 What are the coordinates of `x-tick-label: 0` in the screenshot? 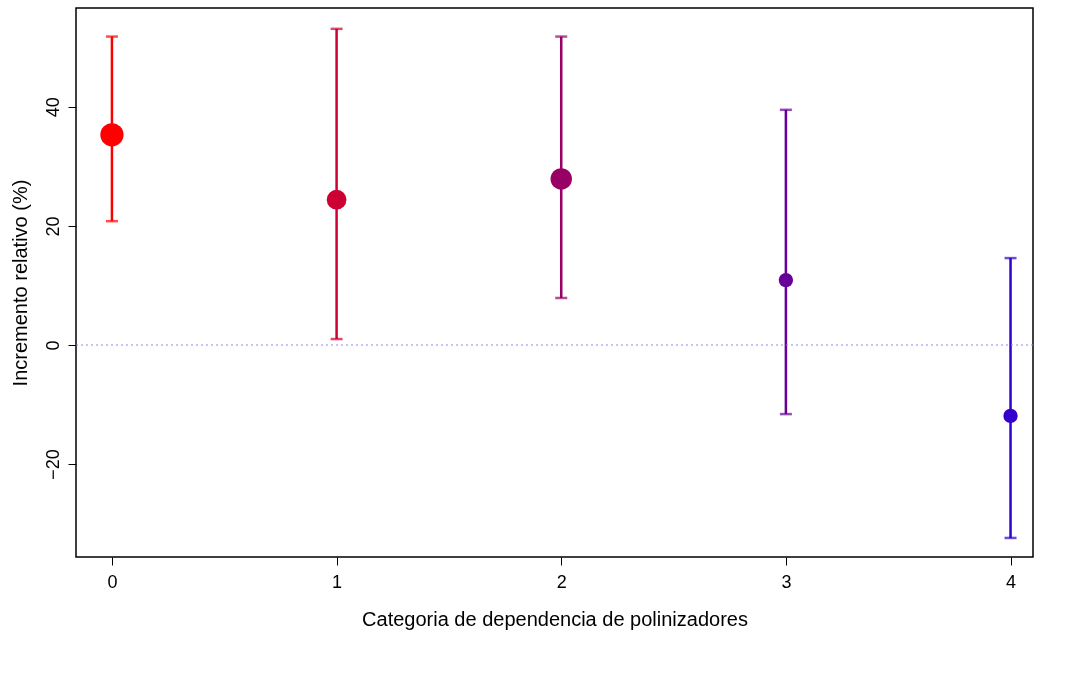 It's located at (112, 581).